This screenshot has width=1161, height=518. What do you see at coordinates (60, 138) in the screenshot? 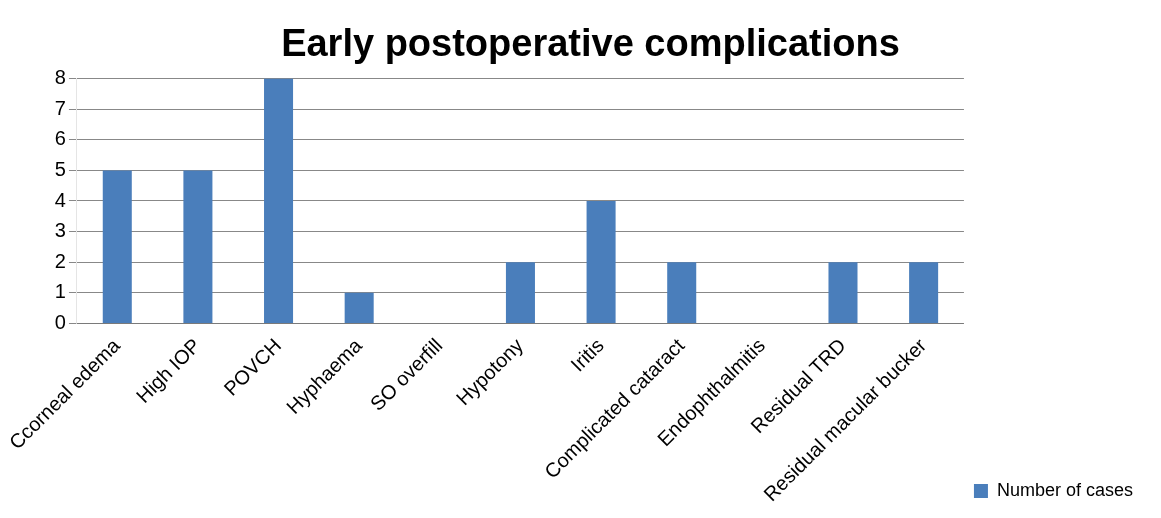
I see `y-tick-label: 6` at bounding box center [60, 138].